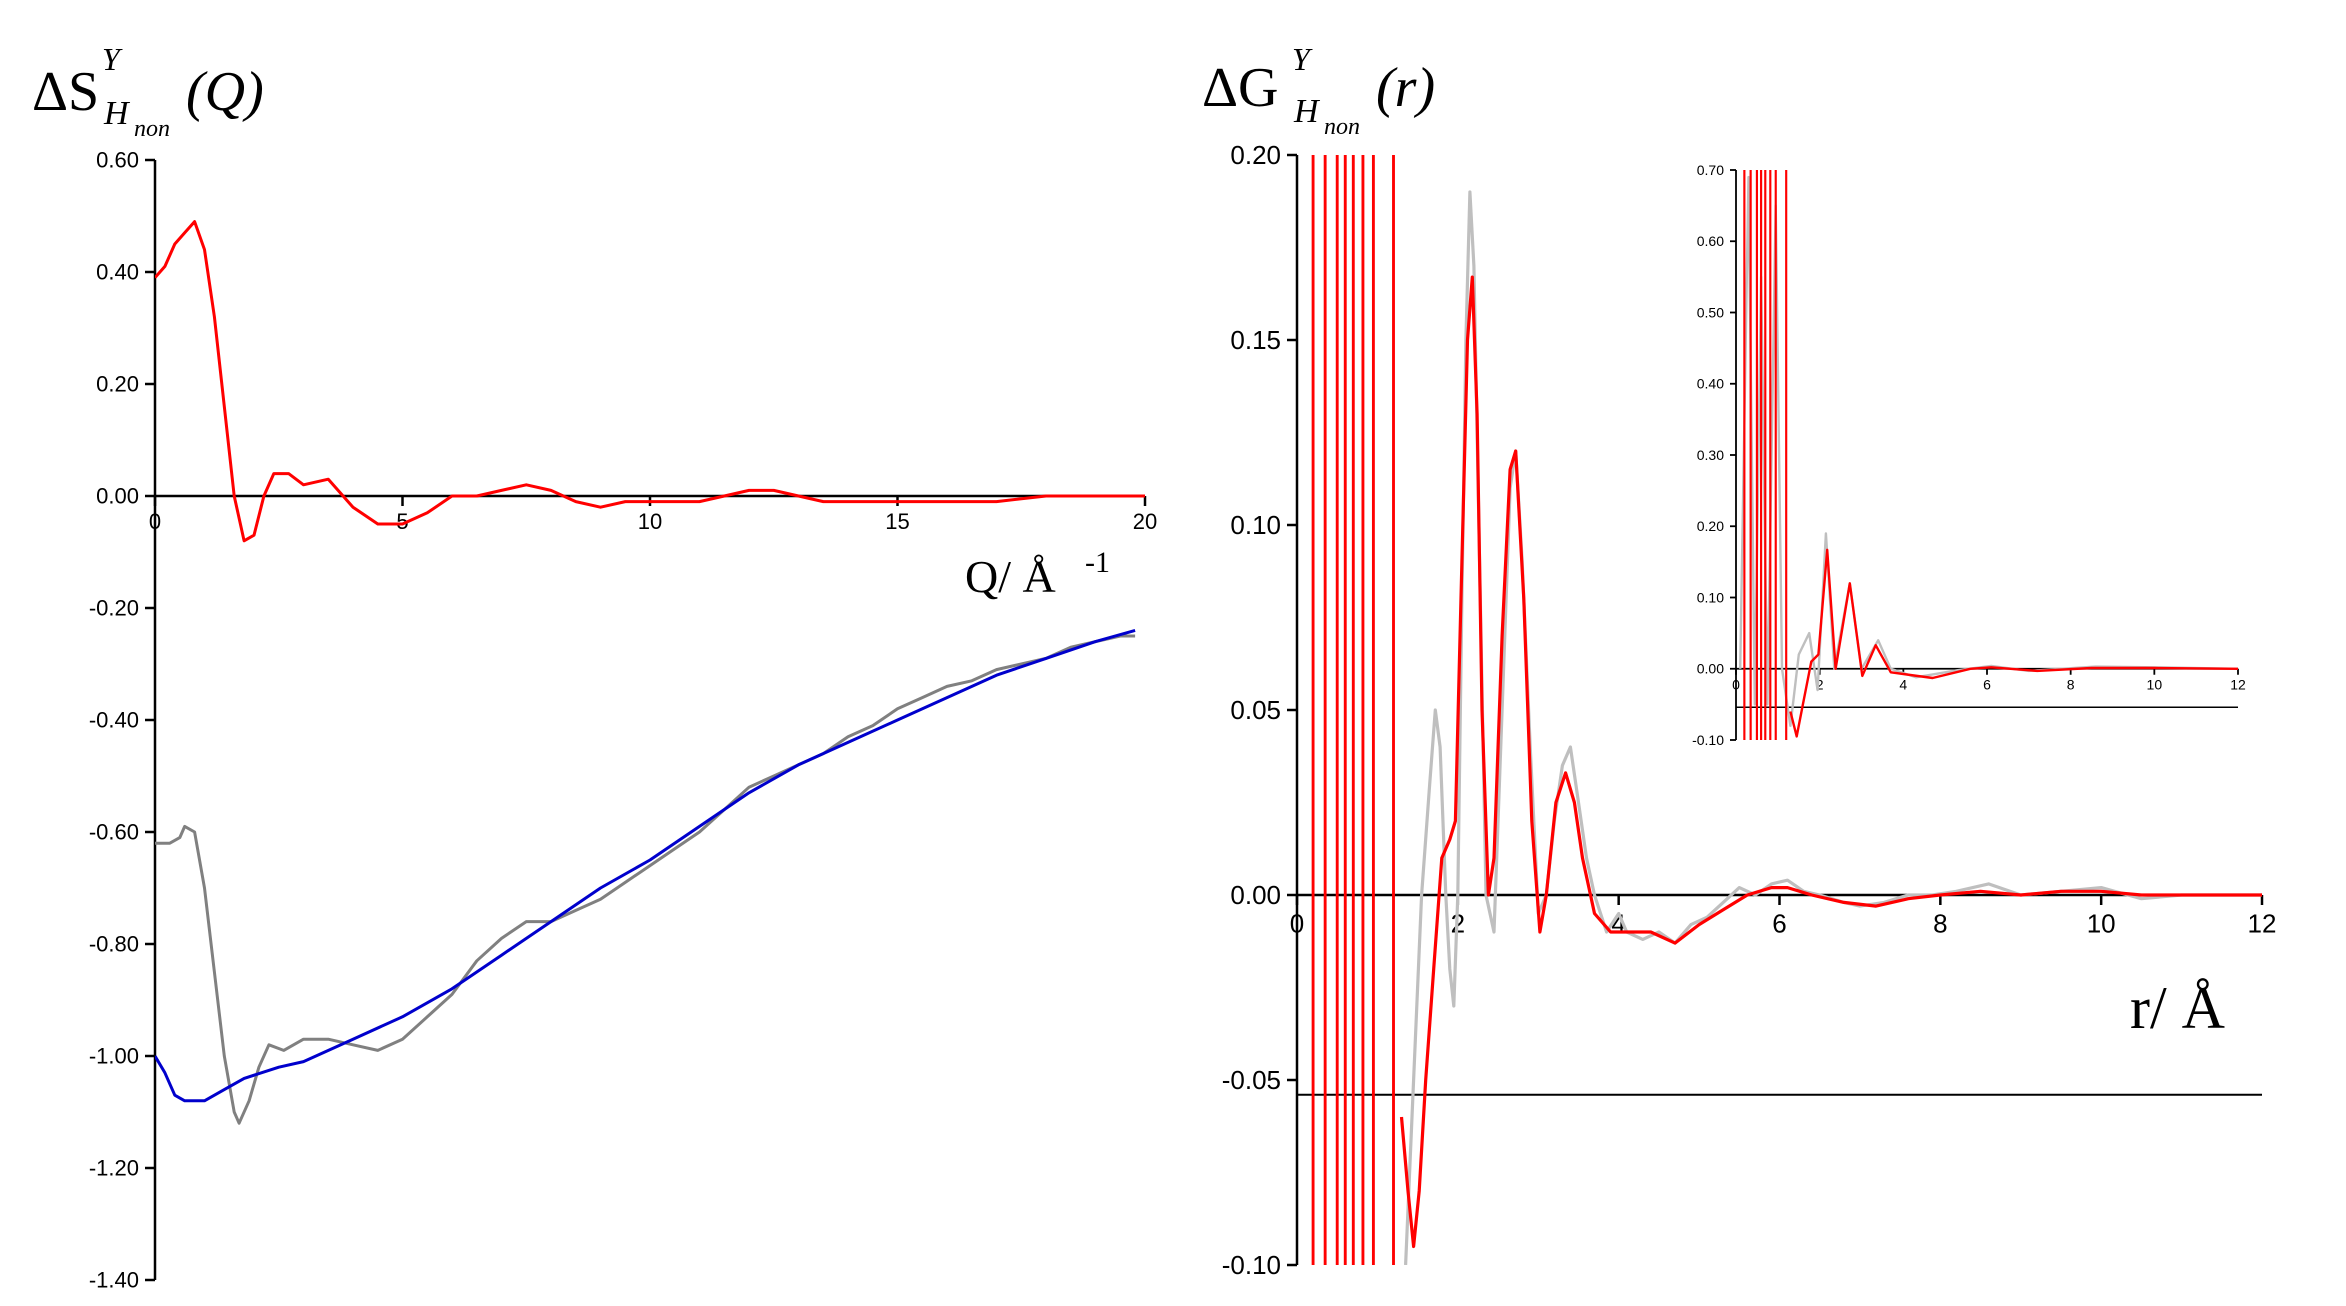  I want to click on left-title-subsub: non, so click(152, 129).